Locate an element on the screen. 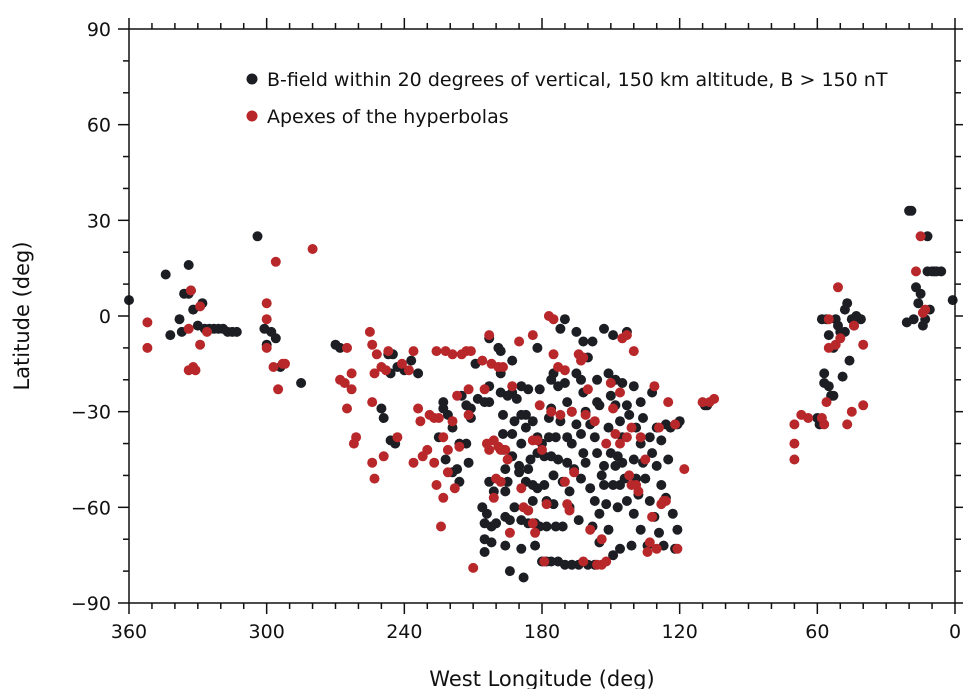 This screenshot has width=963, height=689. y-tick-label: −60 is located at coordinates (91, 508).